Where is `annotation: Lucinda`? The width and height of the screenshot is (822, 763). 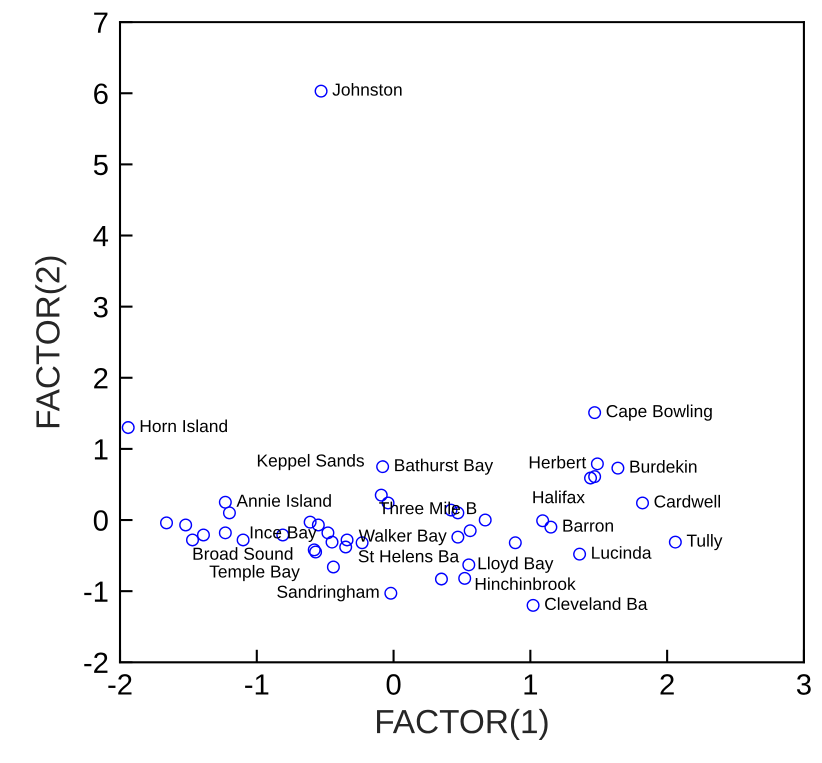
annotation: Lucinda is located at coordinates (622, 552).